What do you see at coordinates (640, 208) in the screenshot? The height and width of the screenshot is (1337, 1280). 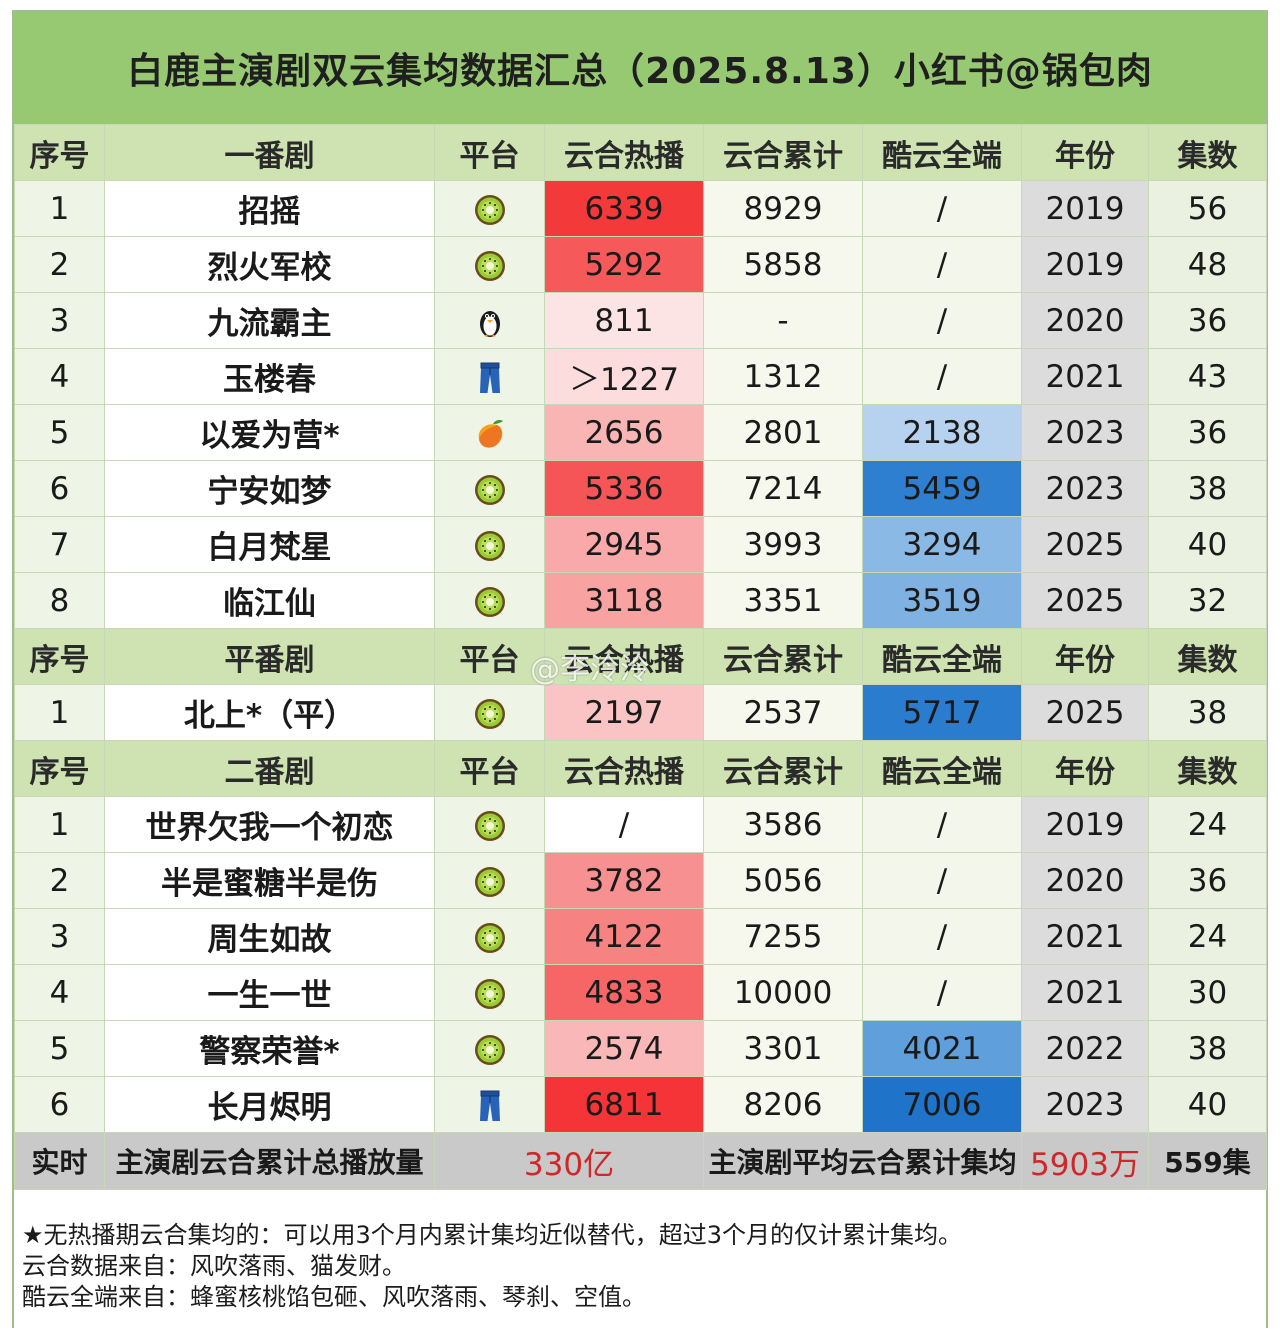 I see `table-row: 1 招摇 6339 8929/2019 56` at bounding box center [640, 208].